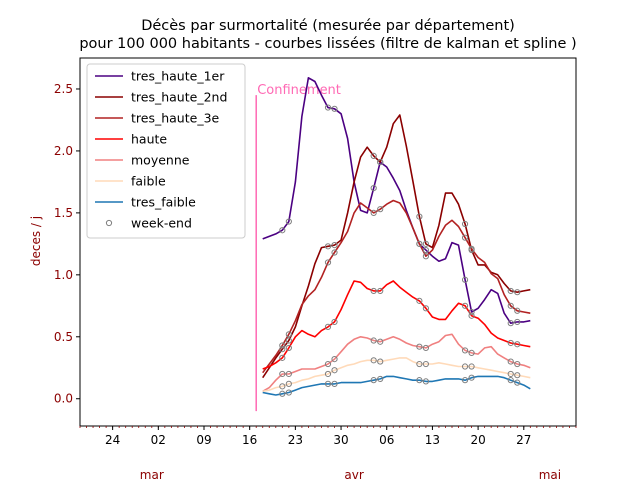 The width and height of the screenshot is (640, 480). What do you see at coordinates (396, 325) in the screenshot?
I see `series-line-haute` at bounding box center [396, 325].